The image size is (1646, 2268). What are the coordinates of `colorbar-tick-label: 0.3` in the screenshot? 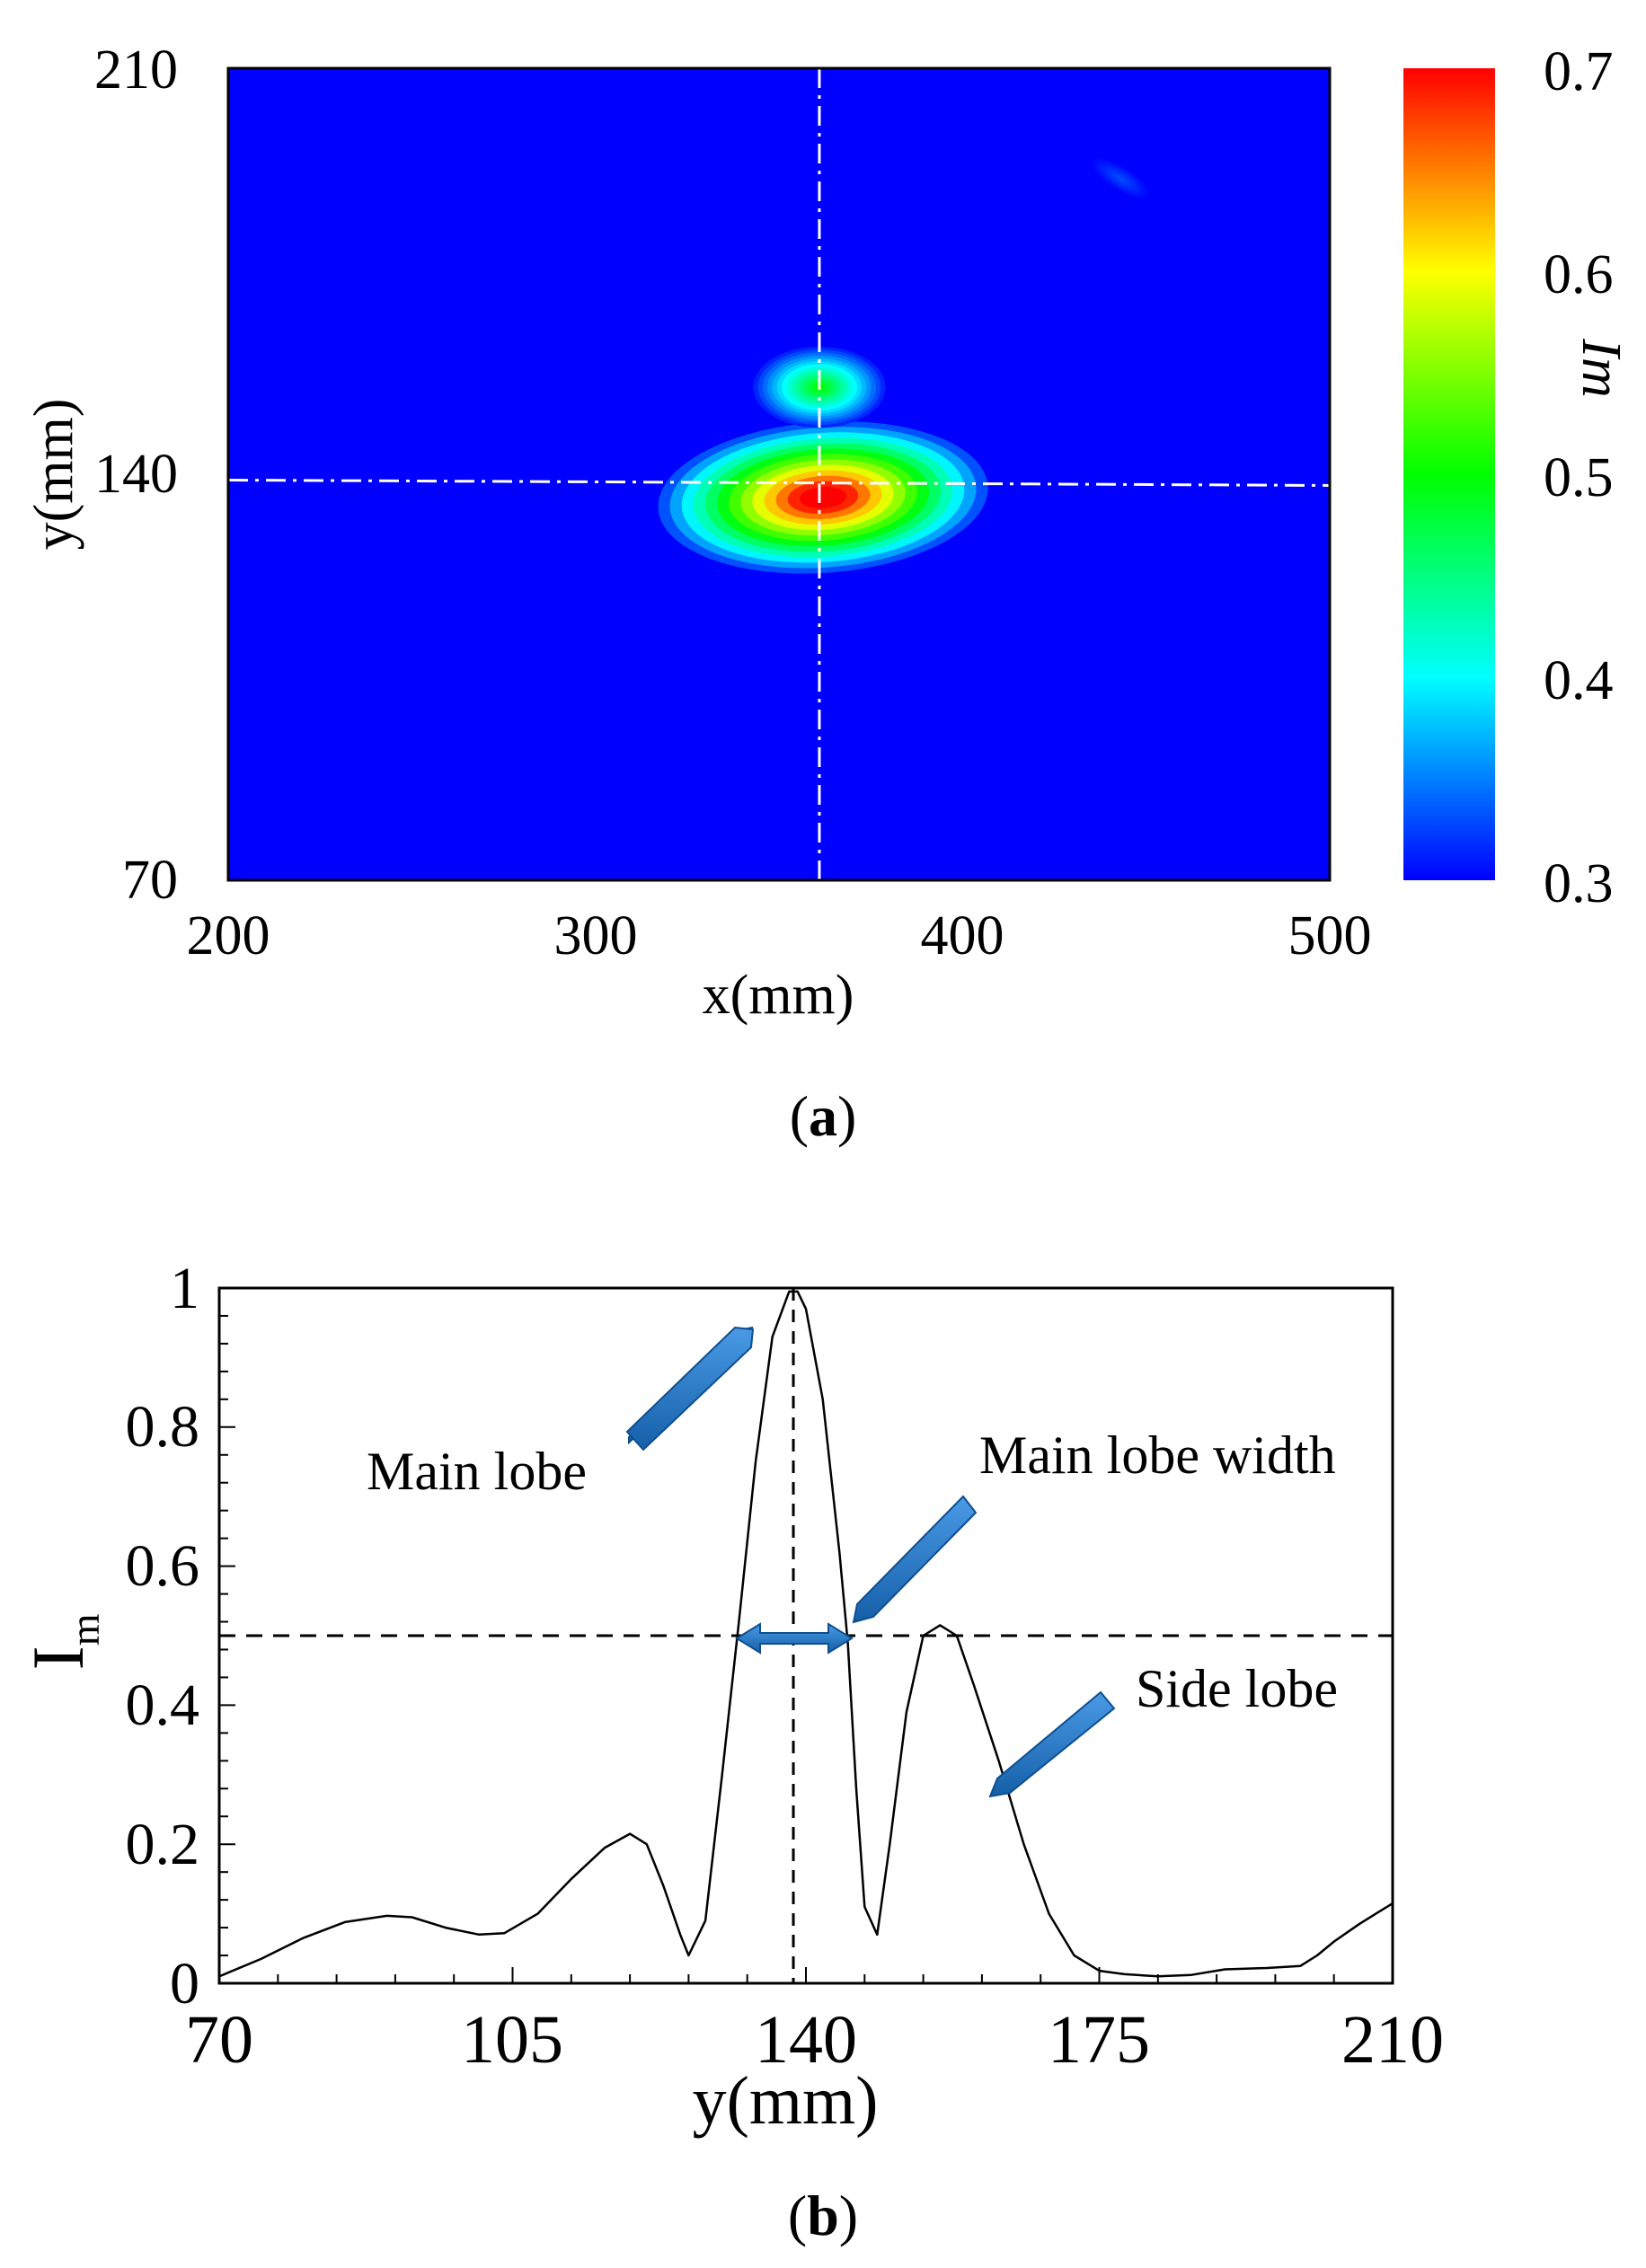 It's located at (1579, 883).